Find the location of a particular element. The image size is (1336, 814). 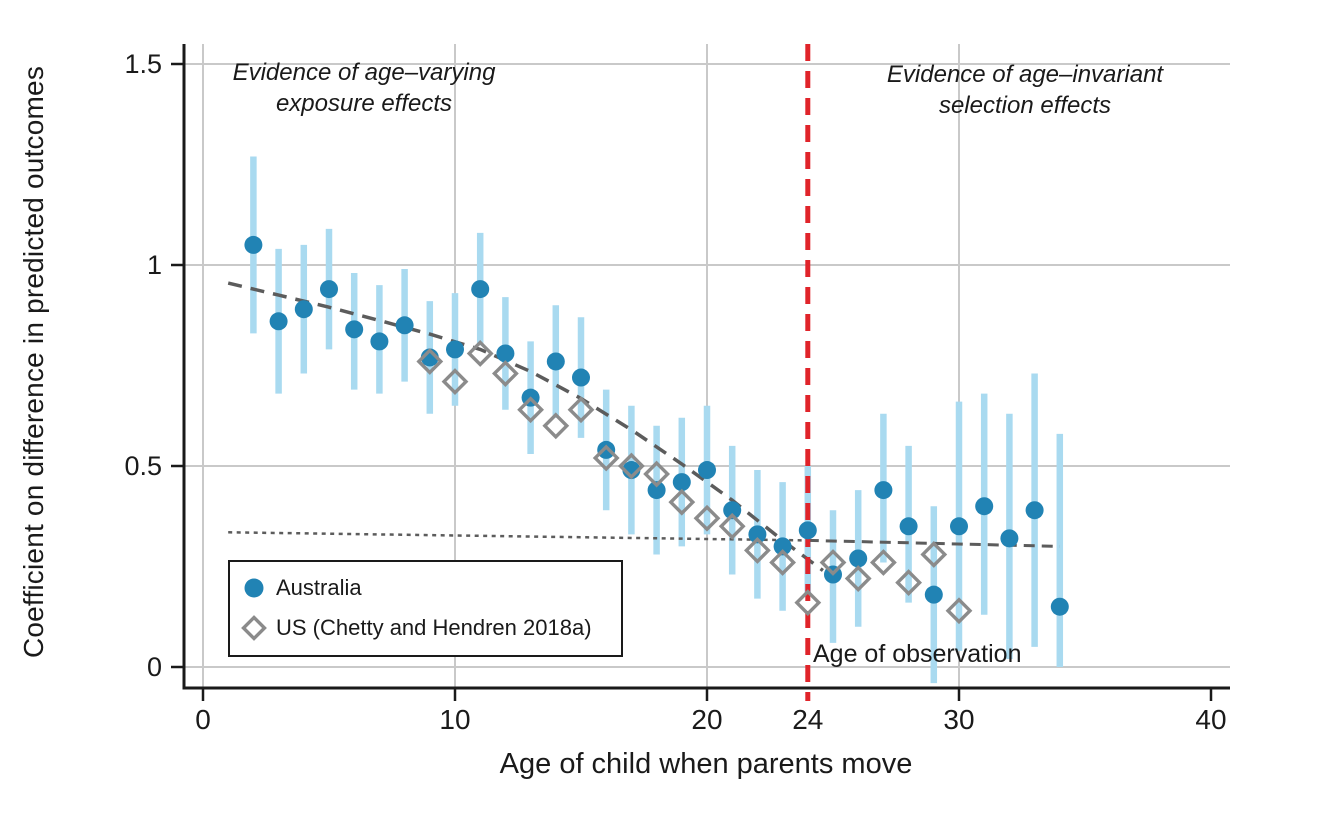

australia-circle-icon is located at coordinates (254, 588).